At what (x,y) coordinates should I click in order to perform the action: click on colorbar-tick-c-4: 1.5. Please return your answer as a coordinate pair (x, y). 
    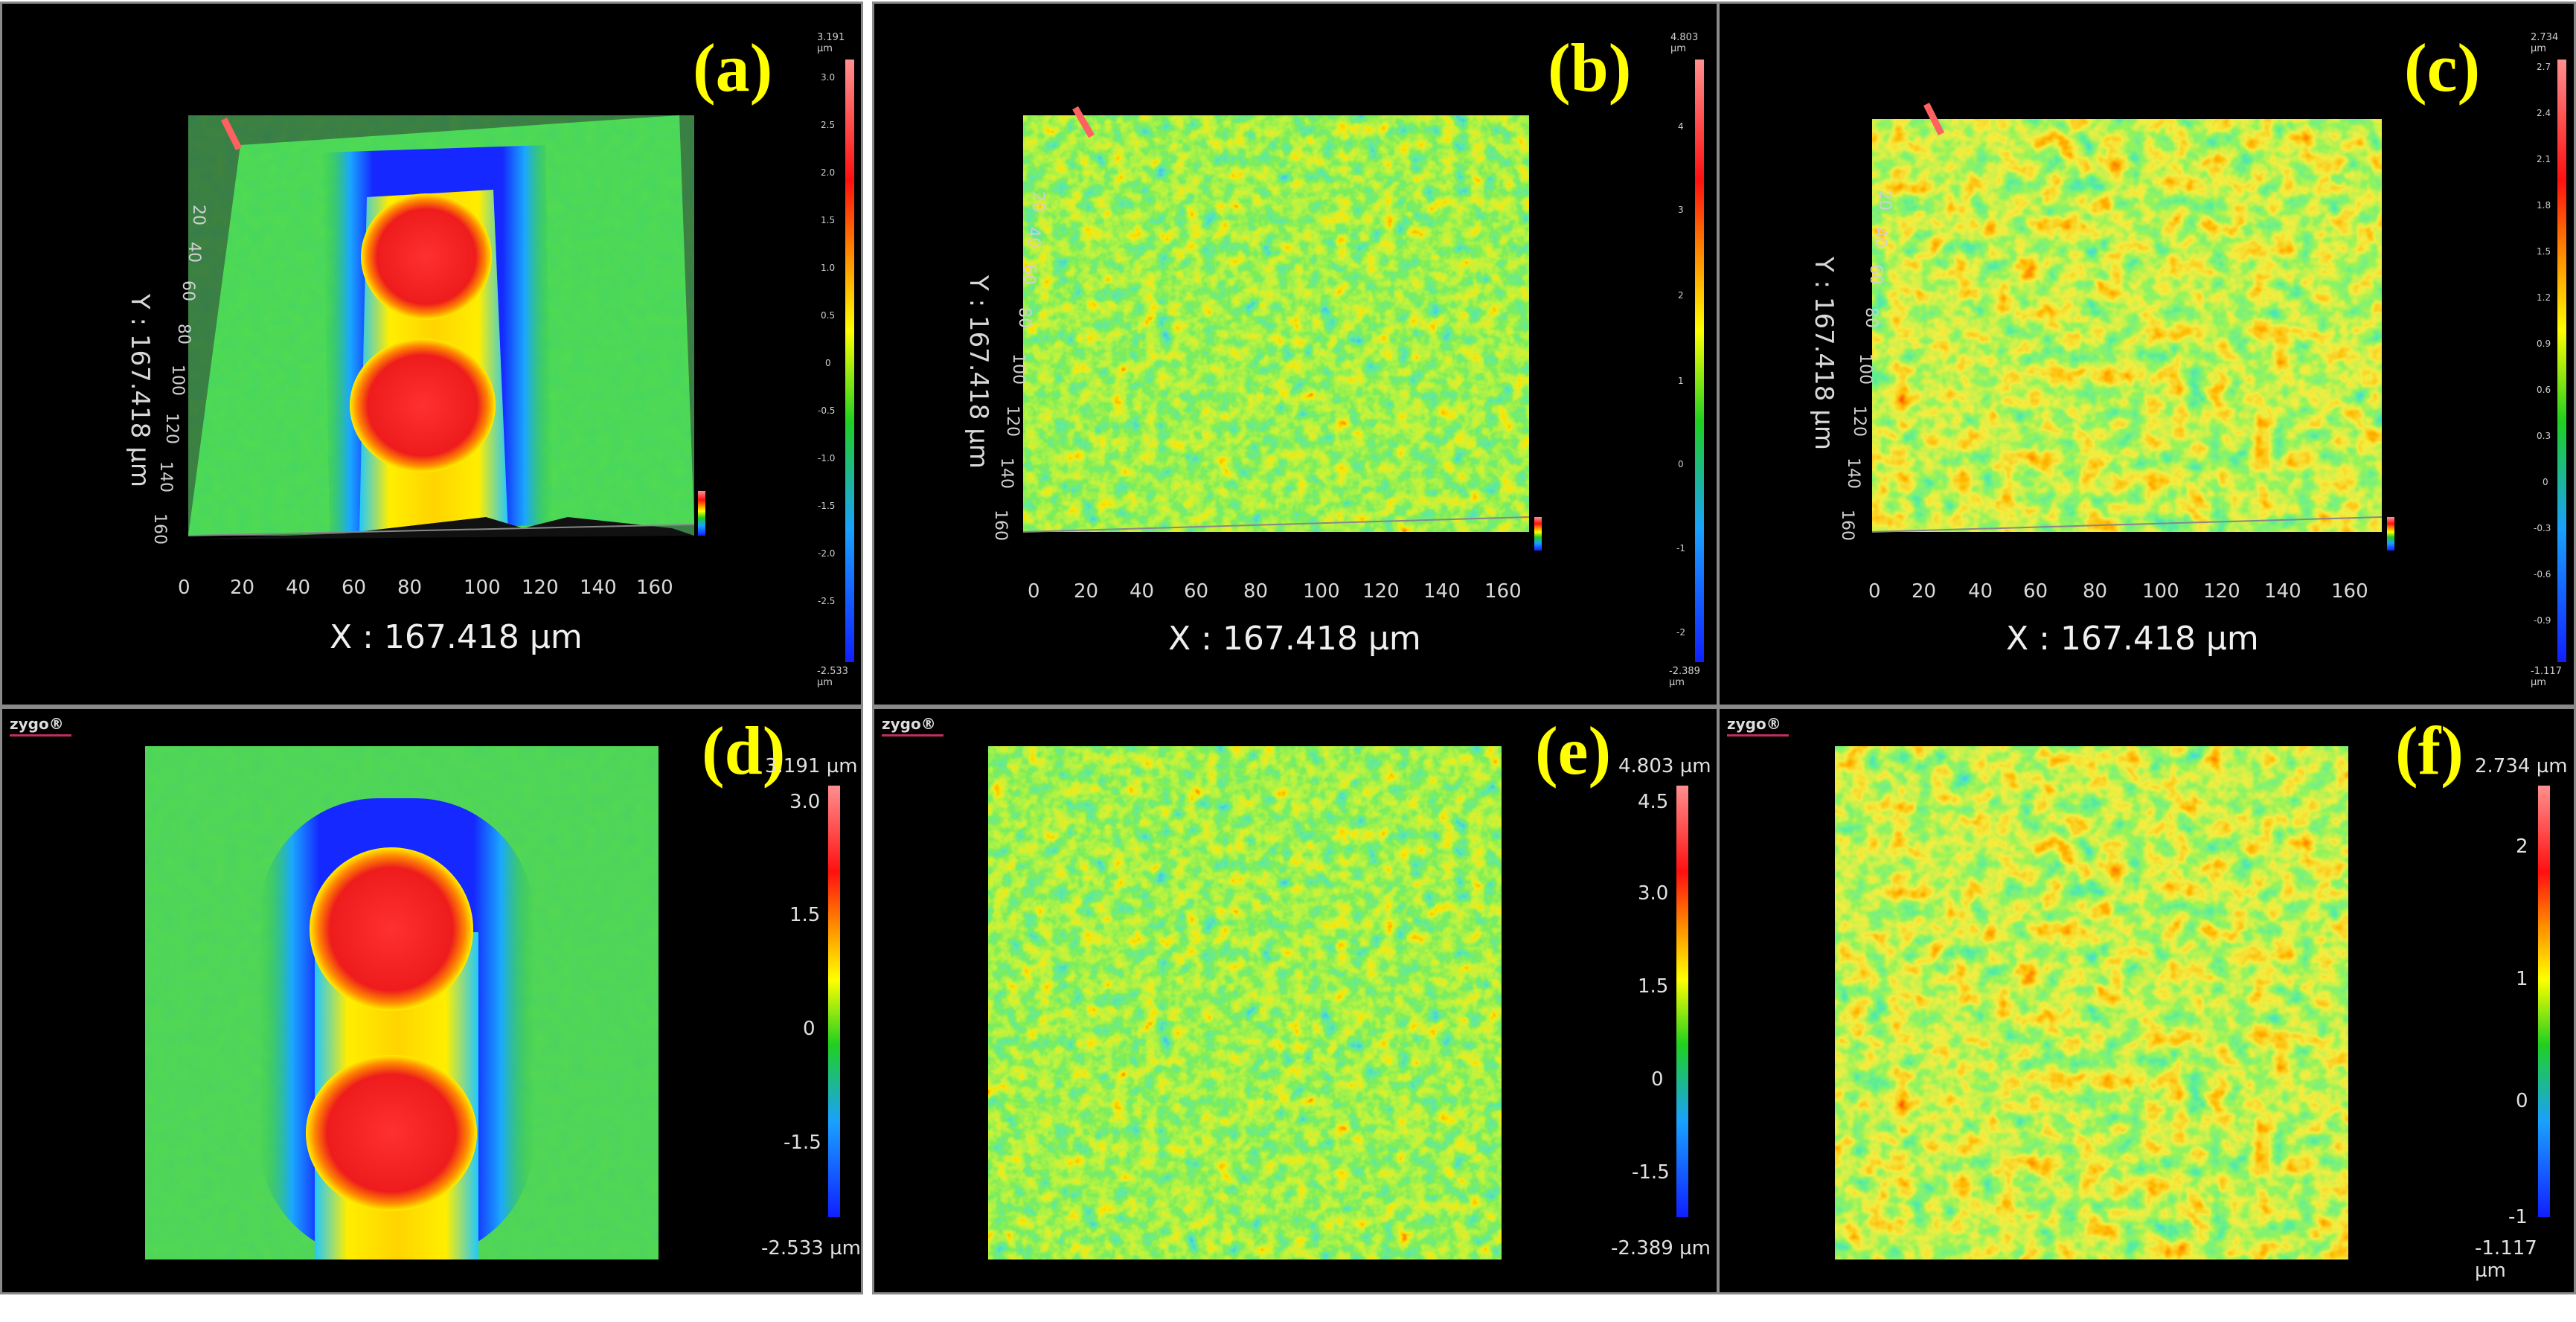
    Looking at the image, I should click on (2544, 251).